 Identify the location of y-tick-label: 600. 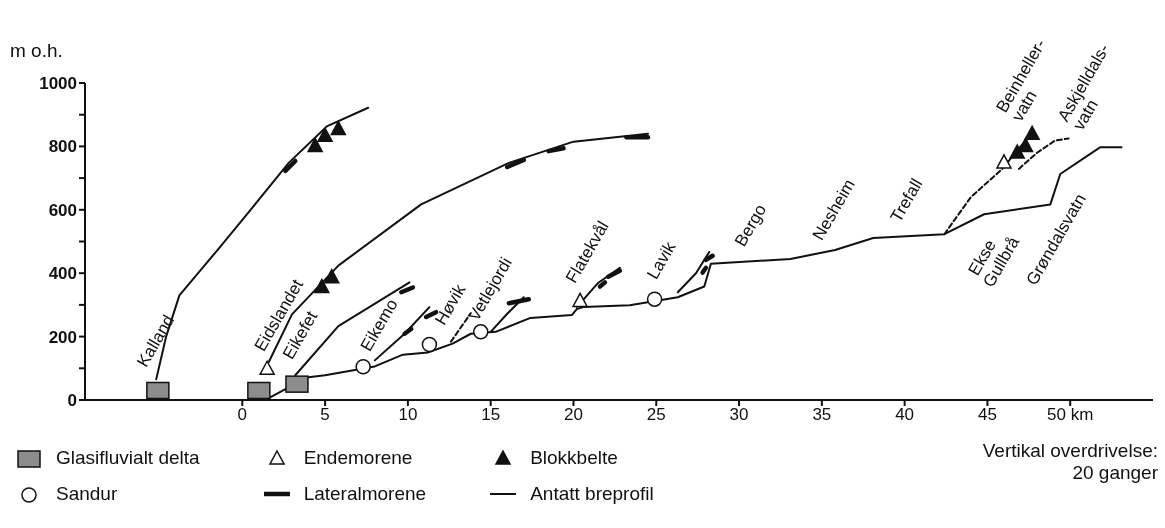
(62, 210).